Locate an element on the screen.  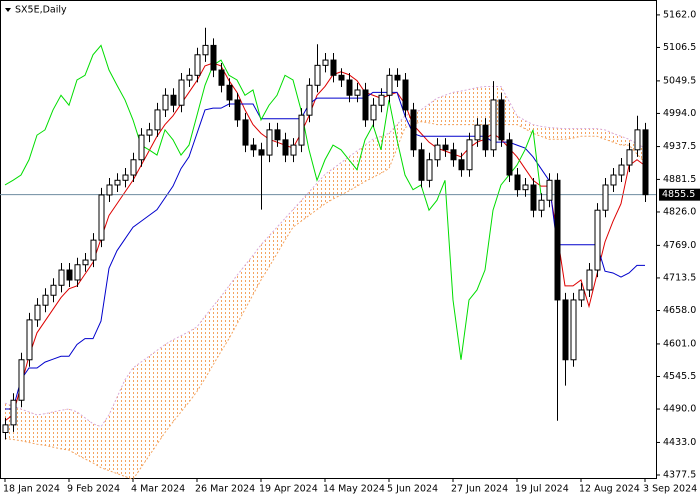
time-axis-bg is located at coordinates (328, 489).